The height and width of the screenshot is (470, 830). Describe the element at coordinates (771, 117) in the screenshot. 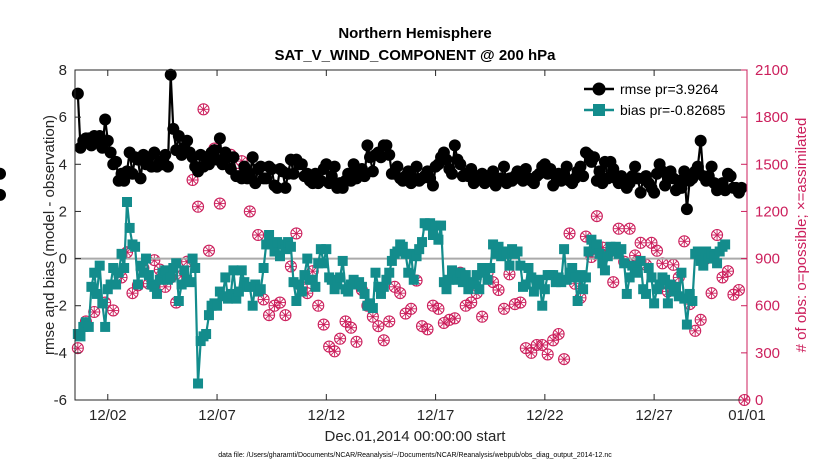

I see `y-right-tick-label: 1800` at that location.